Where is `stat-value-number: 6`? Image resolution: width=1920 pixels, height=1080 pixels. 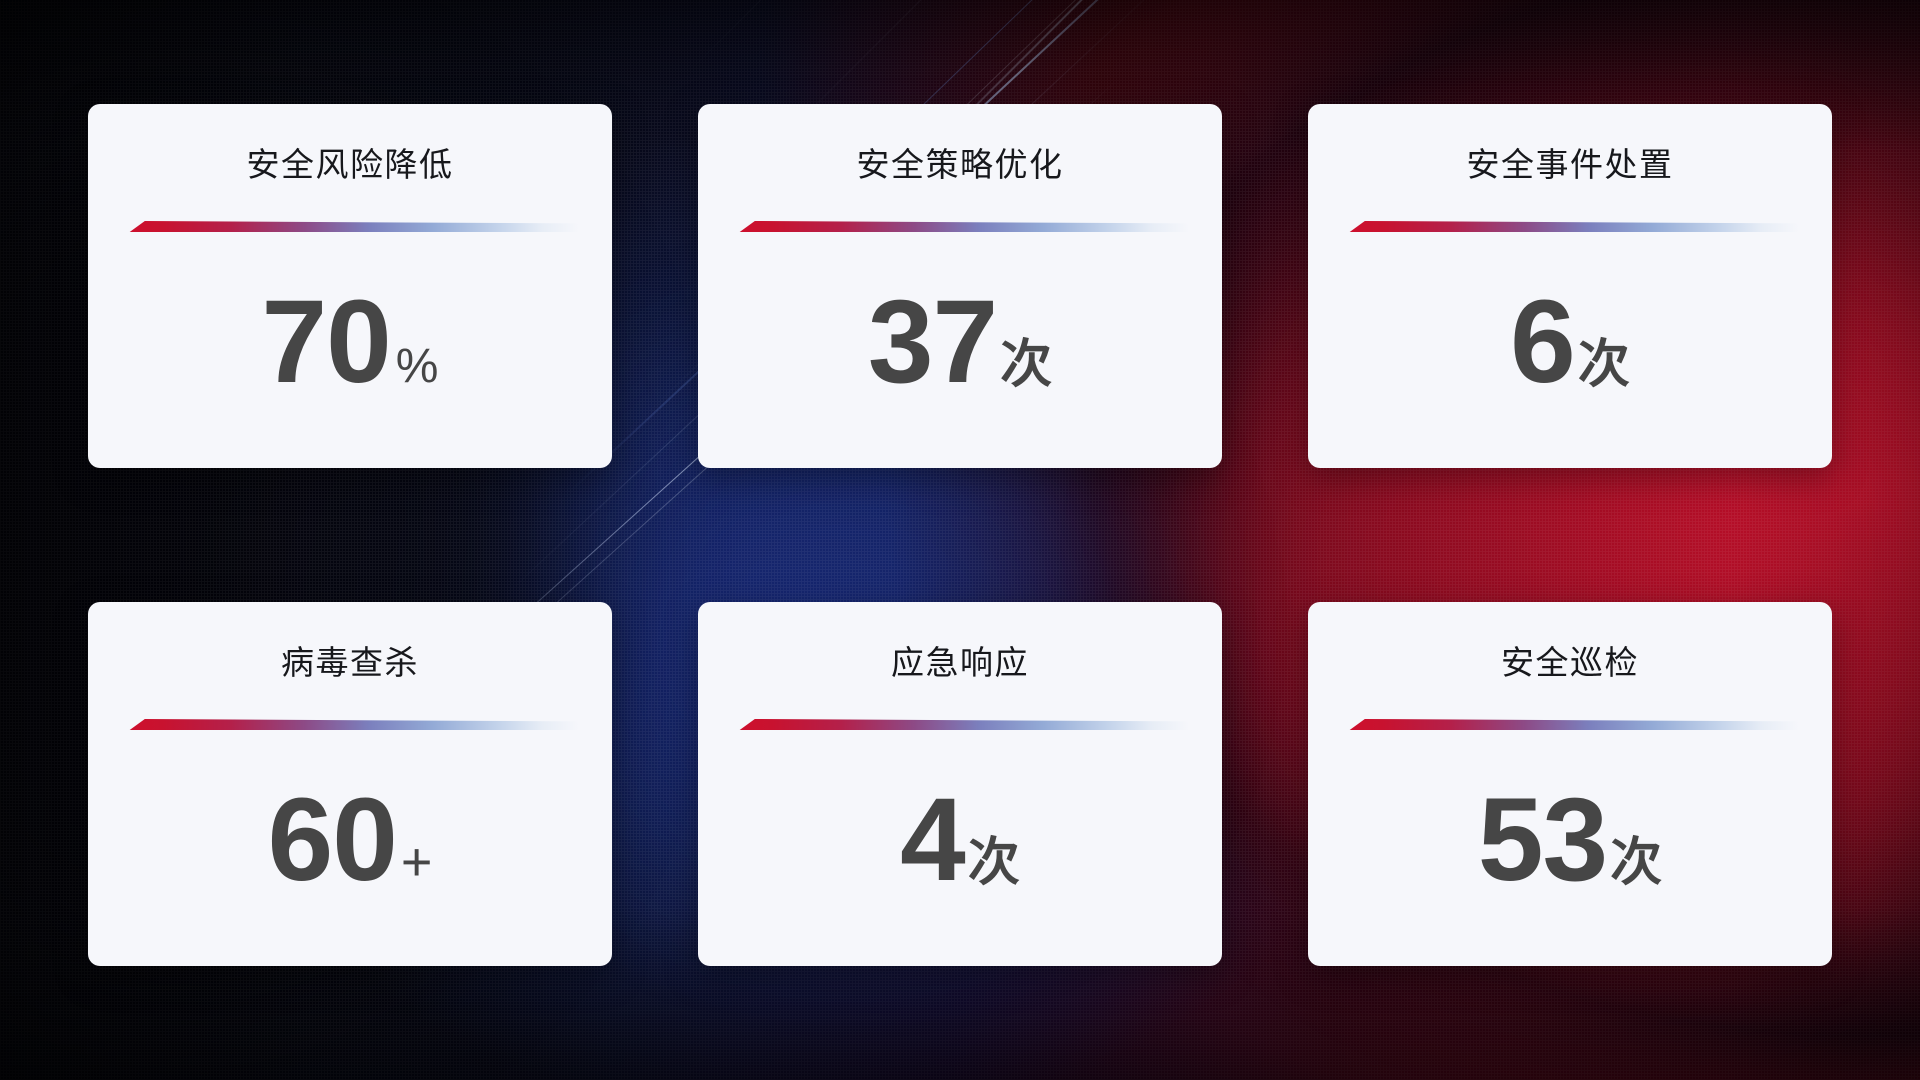
stat-value-number: 6 is located at coordinates (1543, 342).